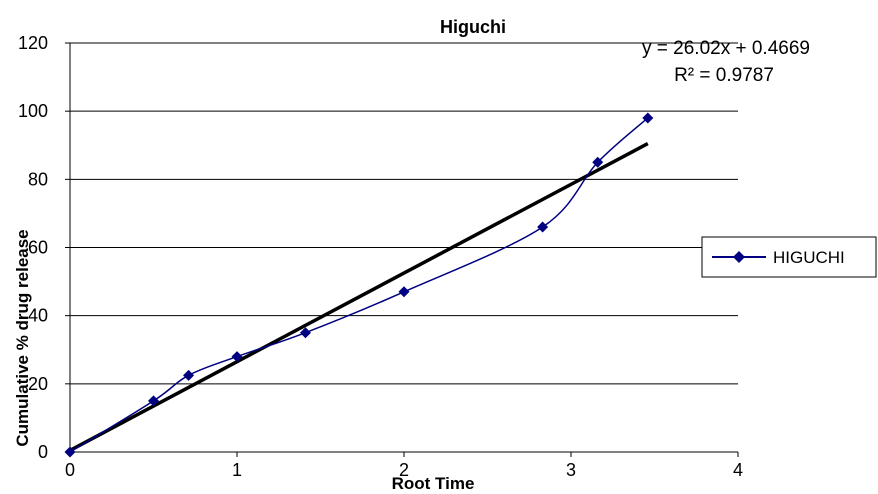 The height and width of the screenshot is (494, 878). What do you see at coordinates (739, 257) in the screenshot?
I see `legend-marker-swatch` at bounding box center [739, 257].